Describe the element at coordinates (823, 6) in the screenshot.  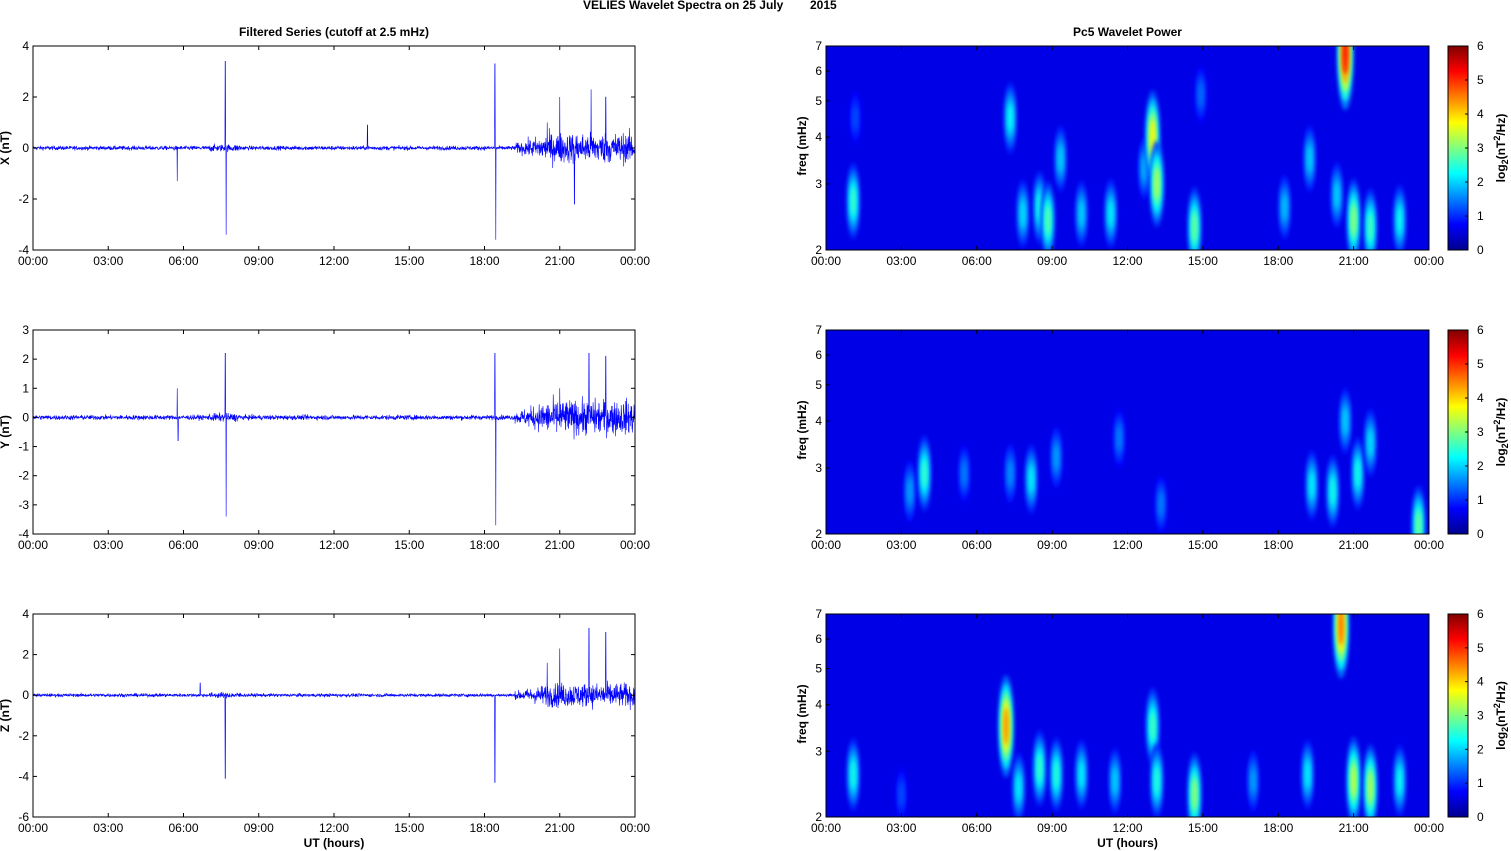
I see `figure-title-year: 2015` at that location.